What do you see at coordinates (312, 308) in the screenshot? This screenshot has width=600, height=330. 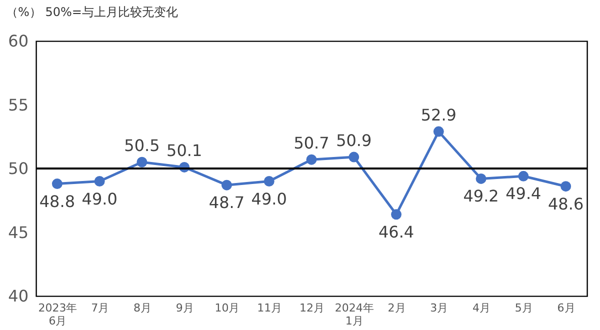 I see `x-tick-label: 12月` at bounding box center [312, 308].